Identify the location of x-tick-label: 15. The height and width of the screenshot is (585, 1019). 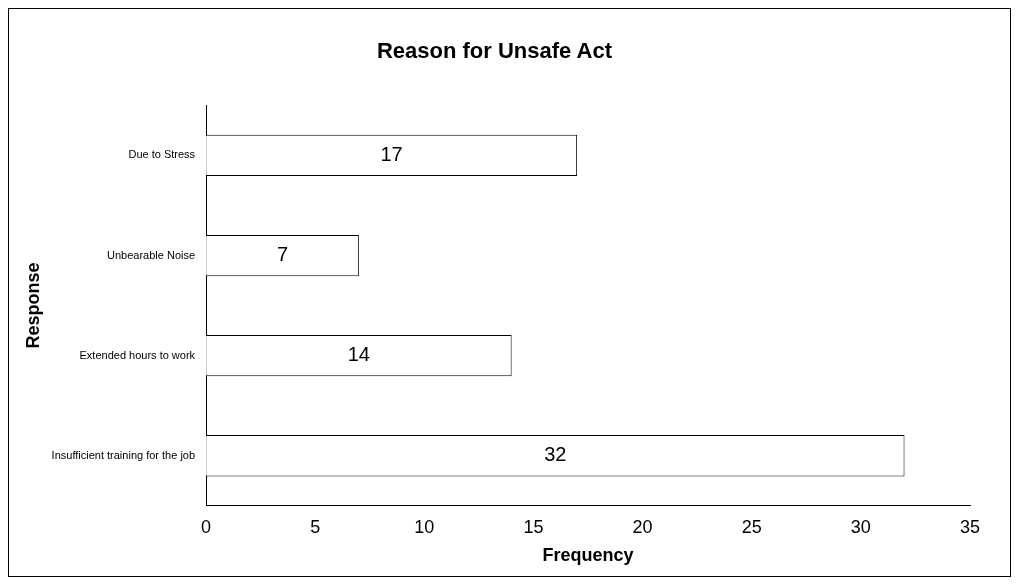
(533, 526).